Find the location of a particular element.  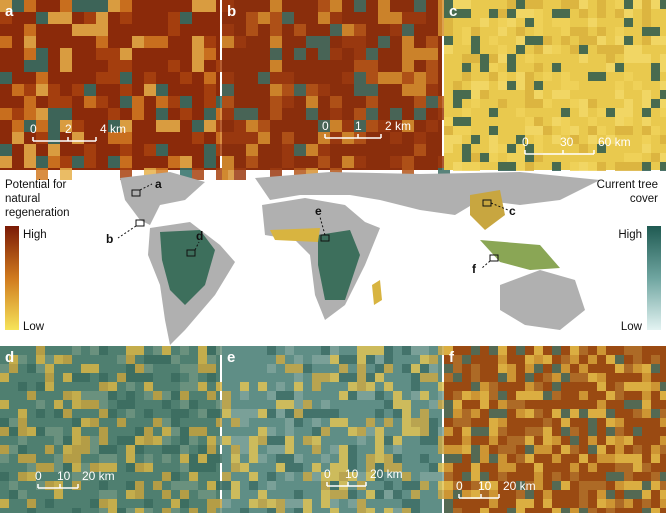

legend-low: Low is located at coordinates (34, 327).